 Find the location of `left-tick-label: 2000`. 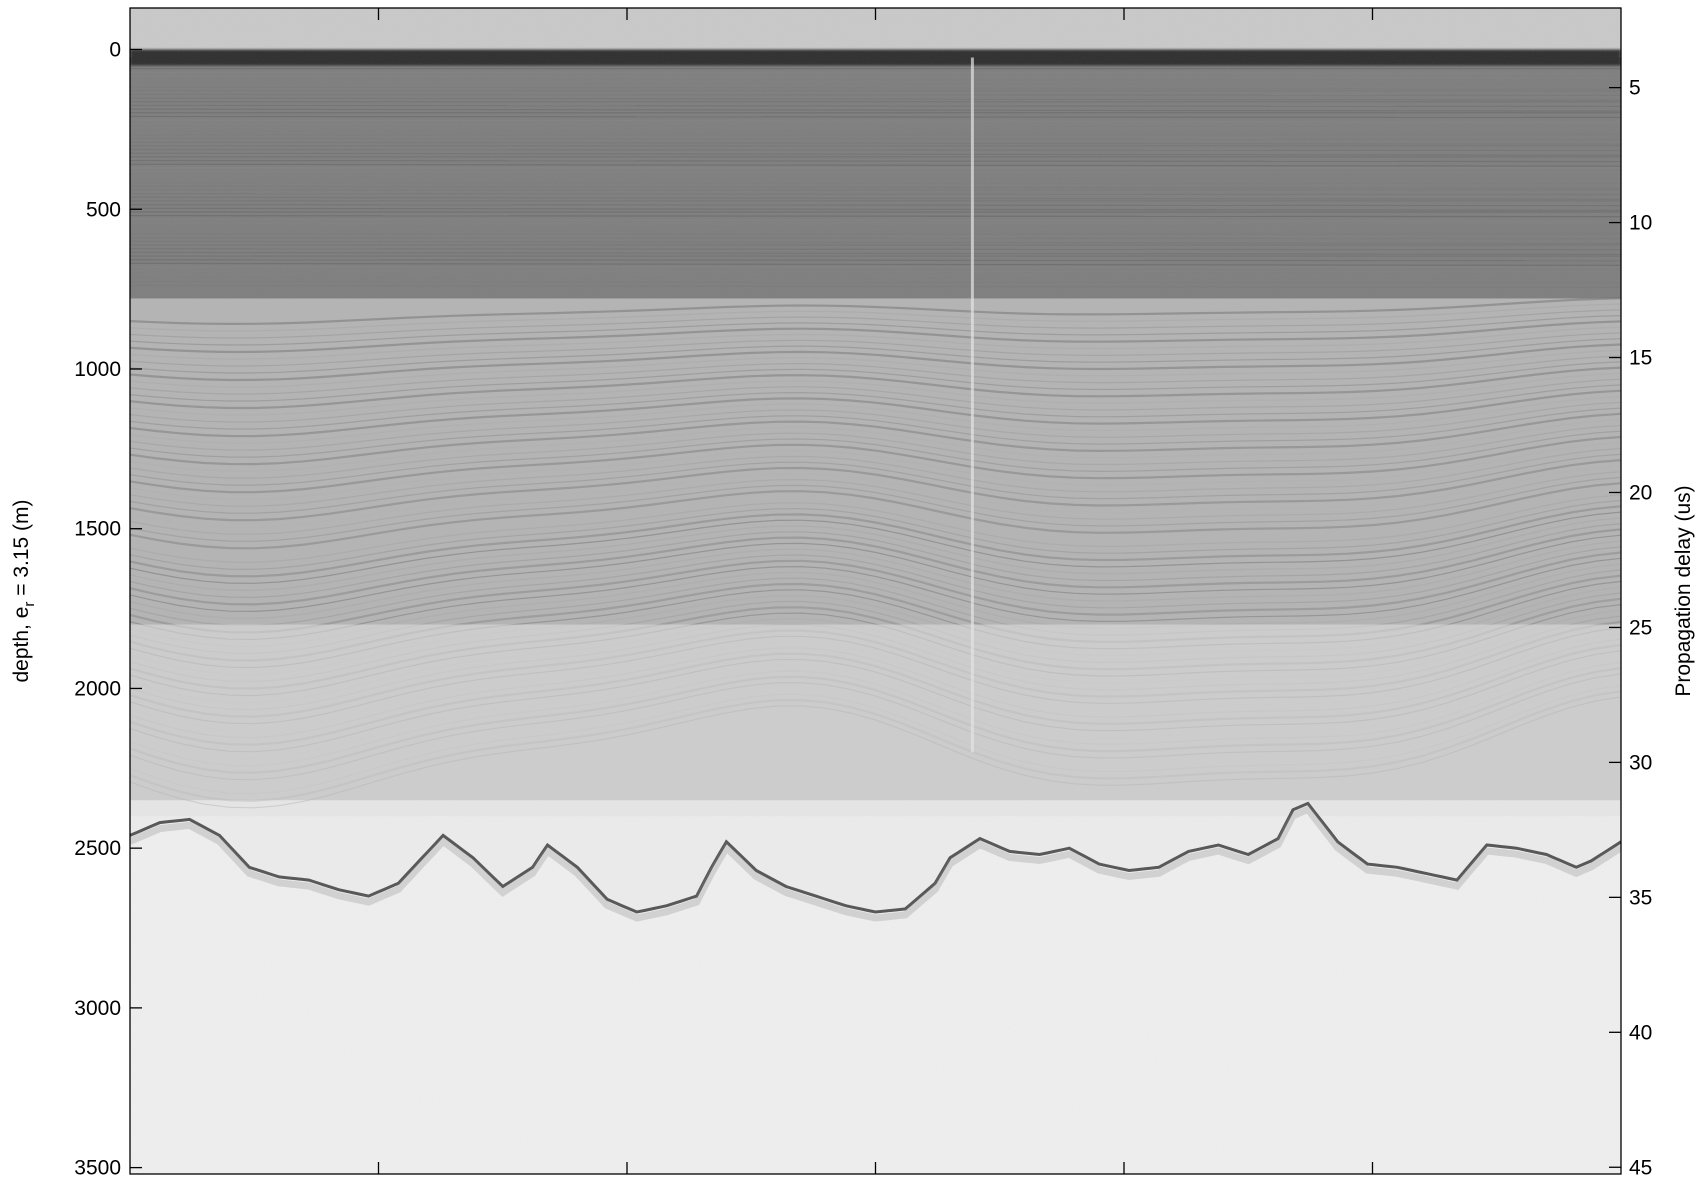

left-tick-label: 2000 is located at coordinates (97, 688).